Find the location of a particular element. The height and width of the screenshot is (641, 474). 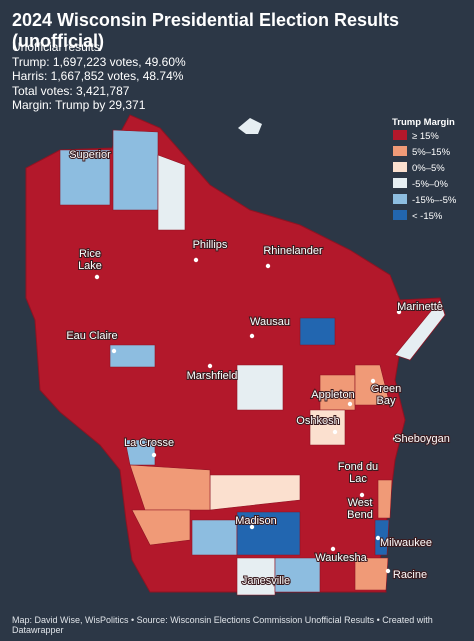

city-label: Wausau is located at coordinates (270, 322).